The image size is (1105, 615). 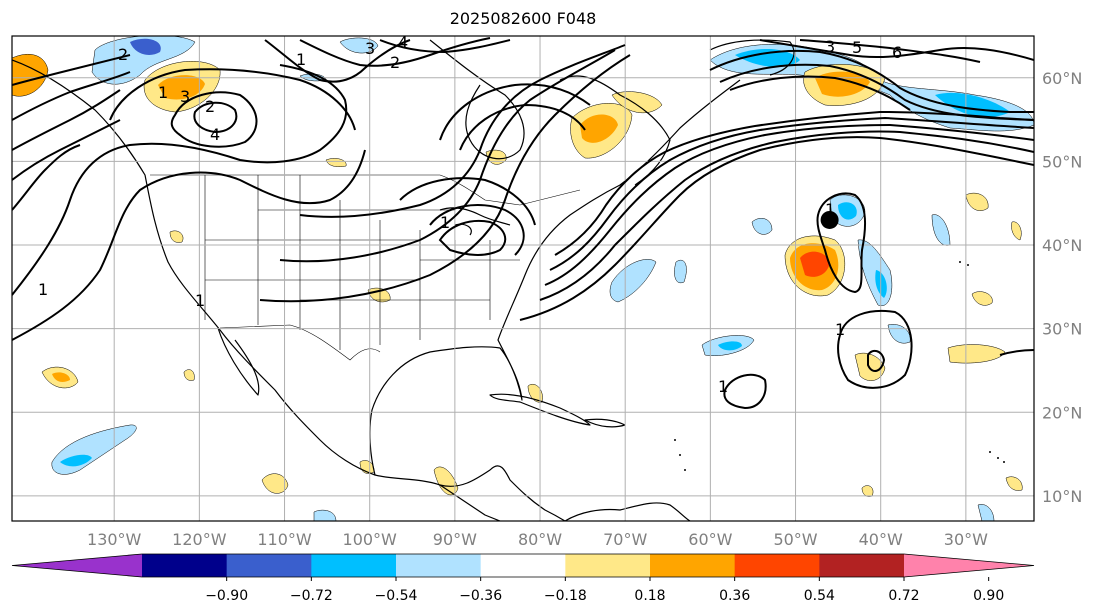 What do you see at coordinates (226, 596) in the screenshot?
I see `colorbar-tick-label: −0.90` at bounding box center [226, 596].